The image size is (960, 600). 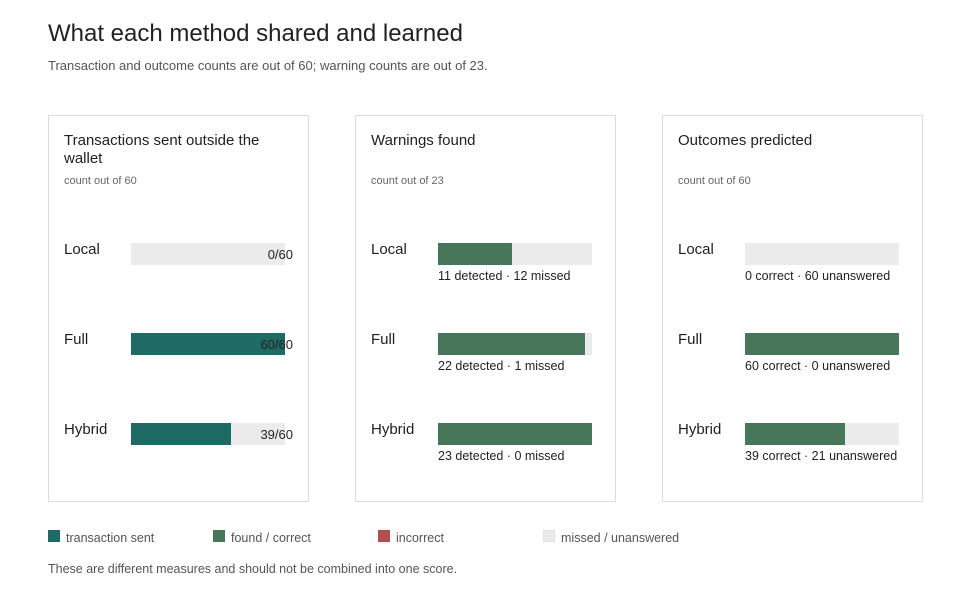 I want to click on legend-swatch-found-correct, so click(x=219, y=536).